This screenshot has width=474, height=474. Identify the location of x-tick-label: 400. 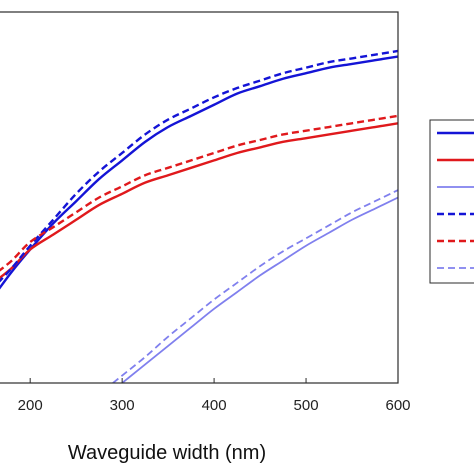
(214, 405).